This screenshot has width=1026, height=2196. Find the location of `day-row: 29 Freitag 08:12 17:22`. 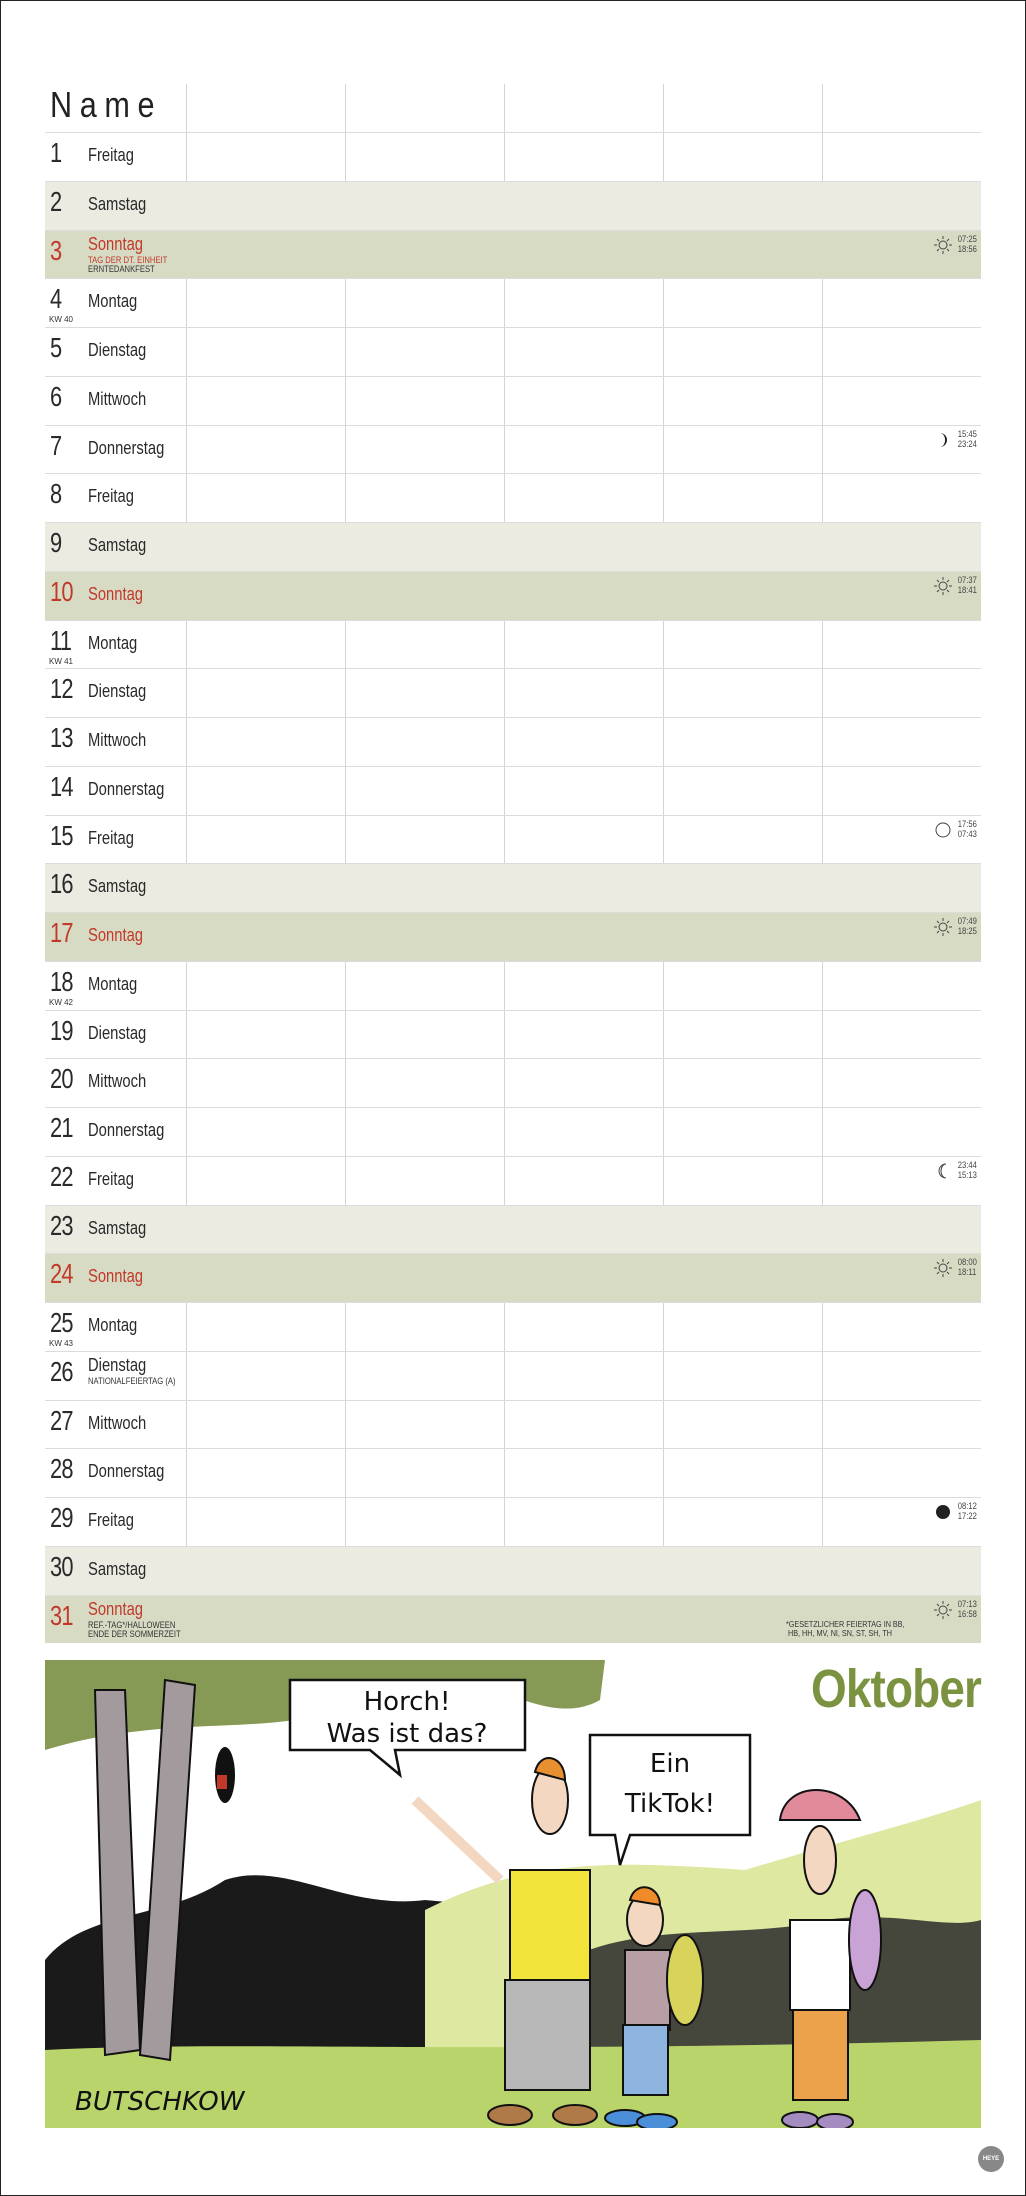

day-row: 29 Freitag 08:12 17:22 is located at coordinates (513, 1521).